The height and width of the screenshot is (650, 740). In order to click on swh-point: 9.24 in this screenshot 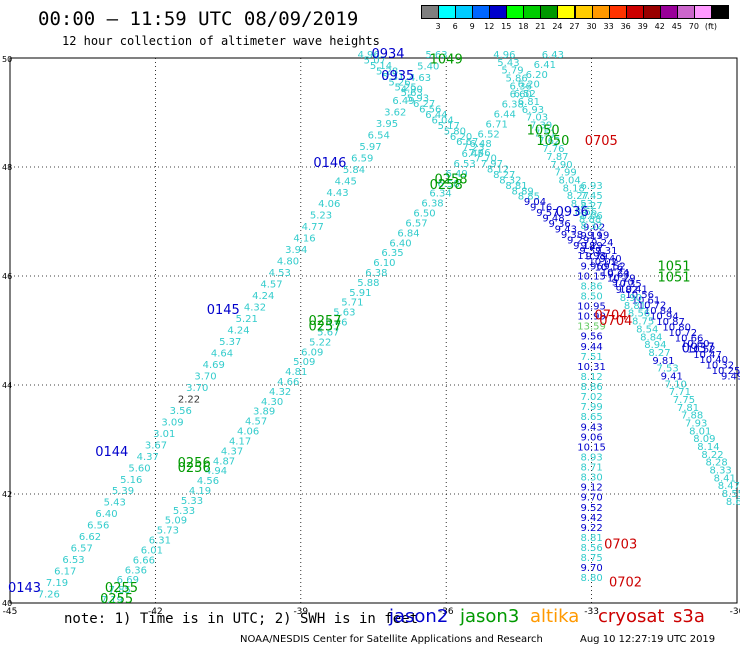, I will do `click(602, 243)`.